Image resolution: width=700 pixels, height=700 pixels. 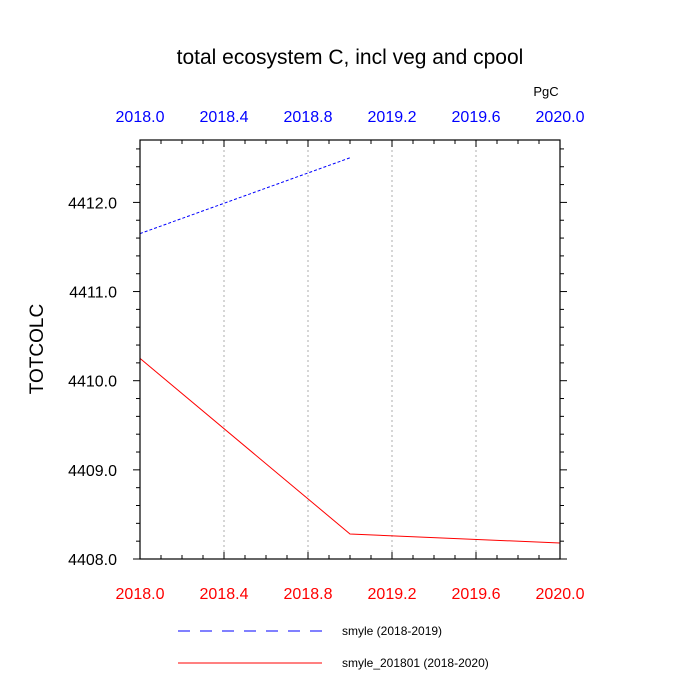 What do you see at coordinates (415, 663) in the screenshot?
I see `legend-label-2: smyle_201801 (2018-2020)` at bounding box center [415, 663].